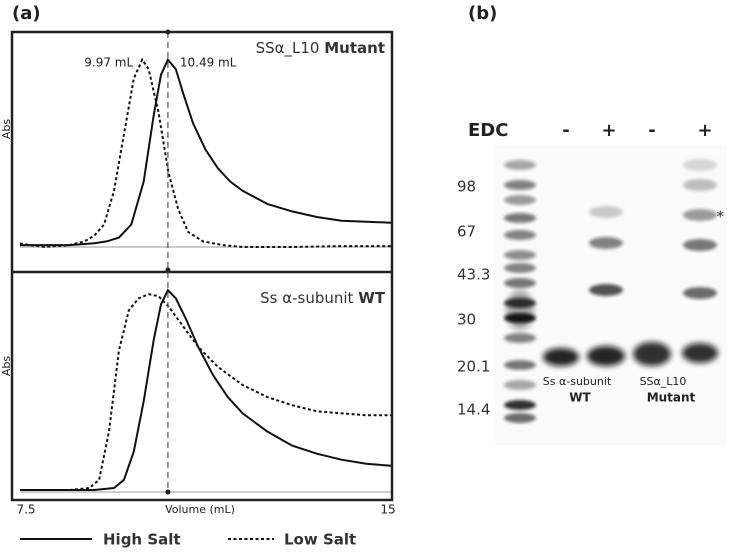 The width and height of the screenshot is (734, 552). Describe the element at coordinates (466, 232) in the screenshot. I see `ladder-label: 67` at that location.